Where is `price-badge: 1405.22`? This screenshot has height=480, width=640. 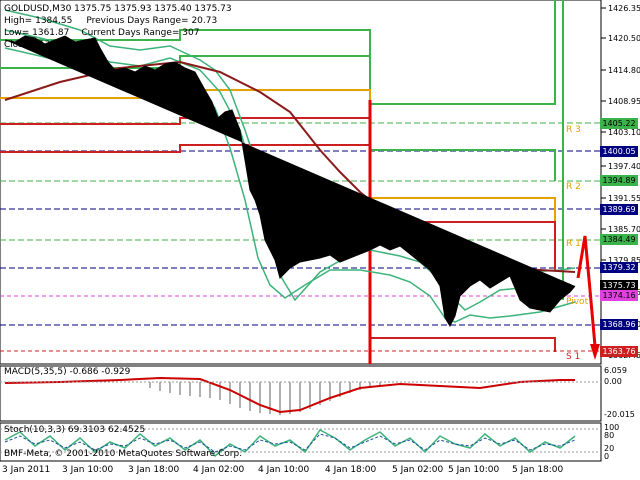
price-badge: 1405.22 is located at coordinates (619, 123).